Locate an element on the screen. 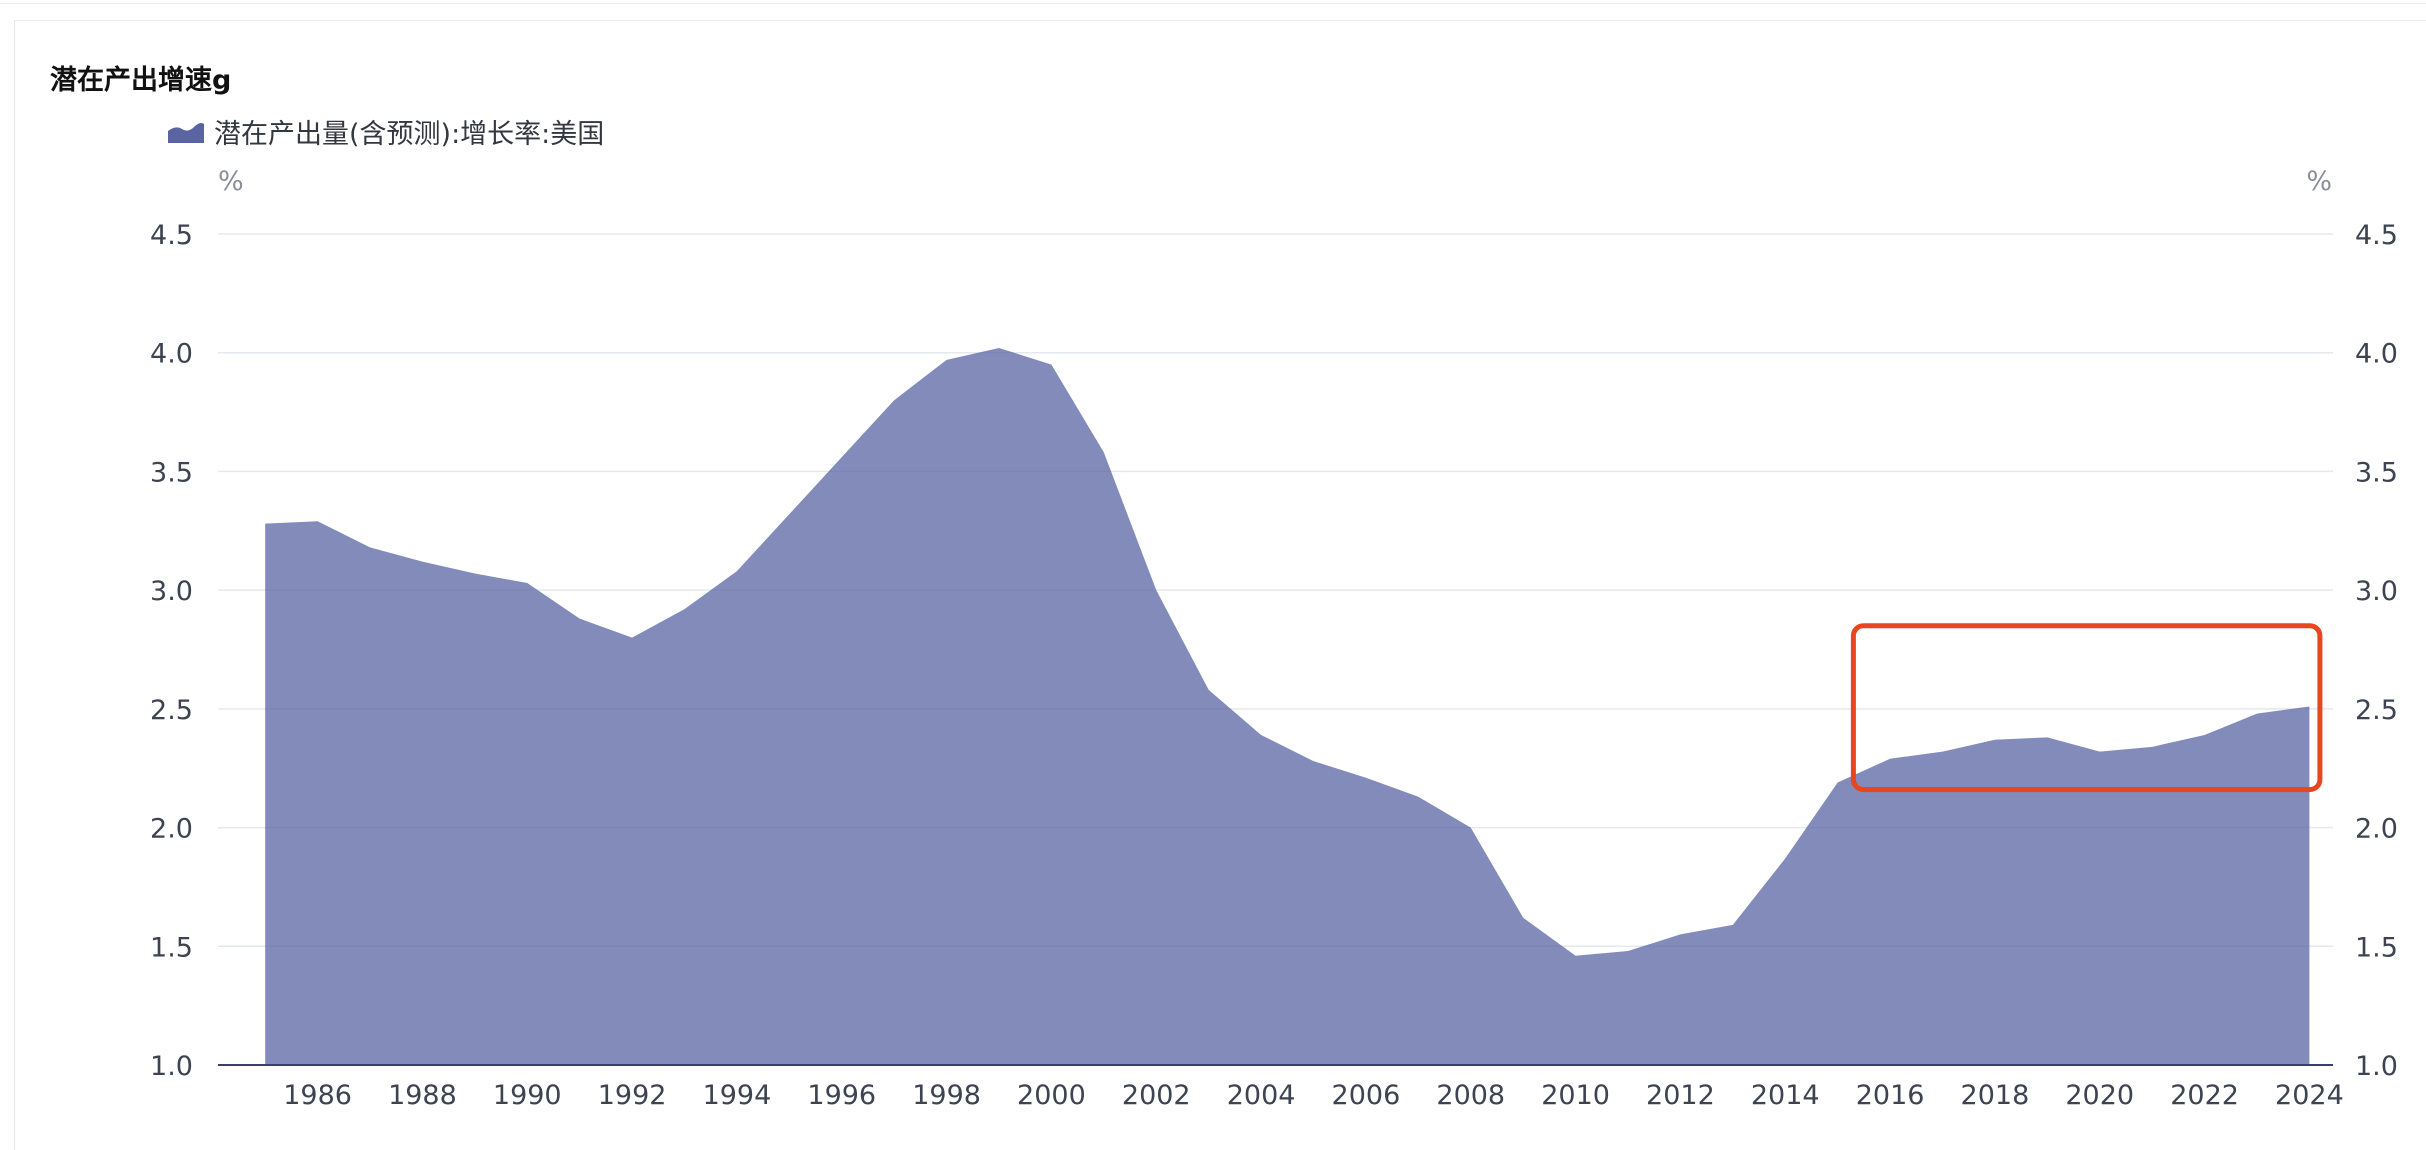 This screenshot has width=2426, height=1150. y-tick-label-left: 1.5 is located at coordinates (171, 947).